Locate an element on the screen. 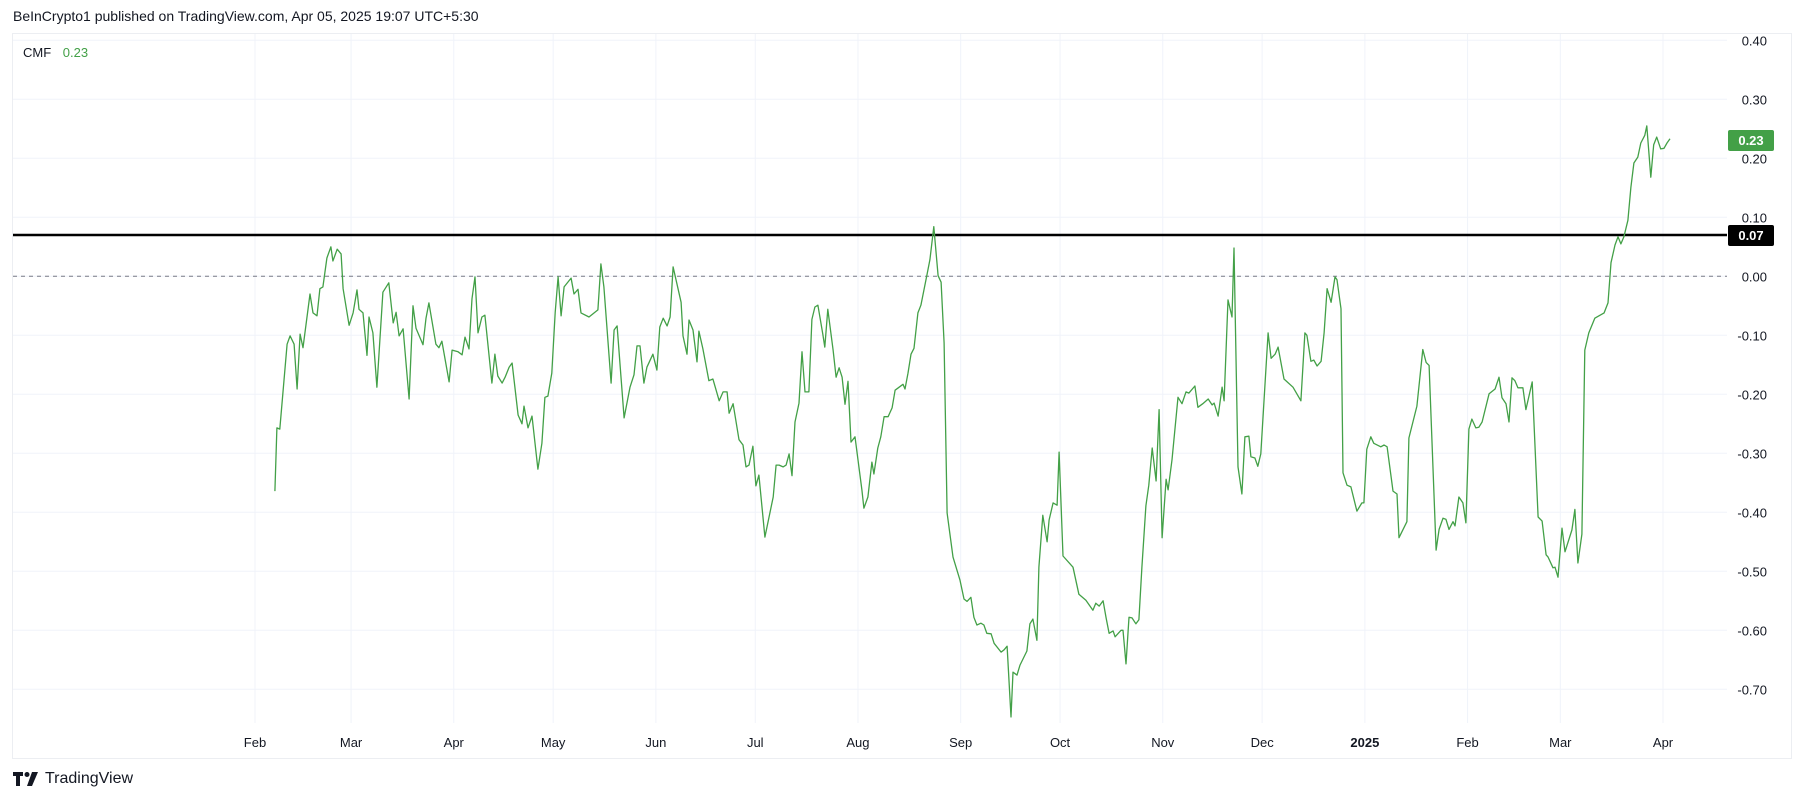 The width and height of the screenshot is (1805, 803). tradingview-logo-text: TradingView is located at coordinates (89, 778).